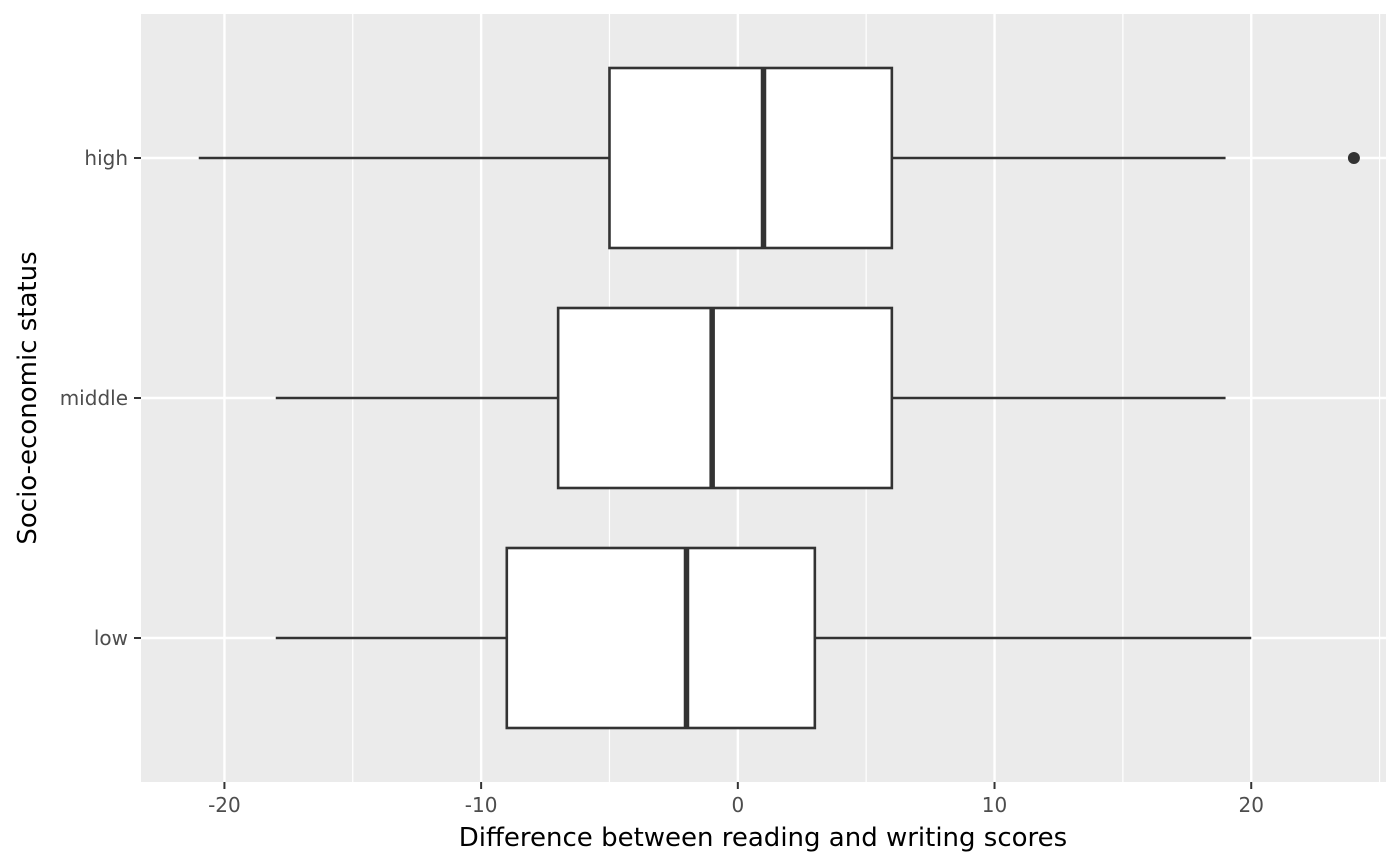 This screenshot has width=1400, height=866. I want to click on y-tick-label: high, so click(106, 158).